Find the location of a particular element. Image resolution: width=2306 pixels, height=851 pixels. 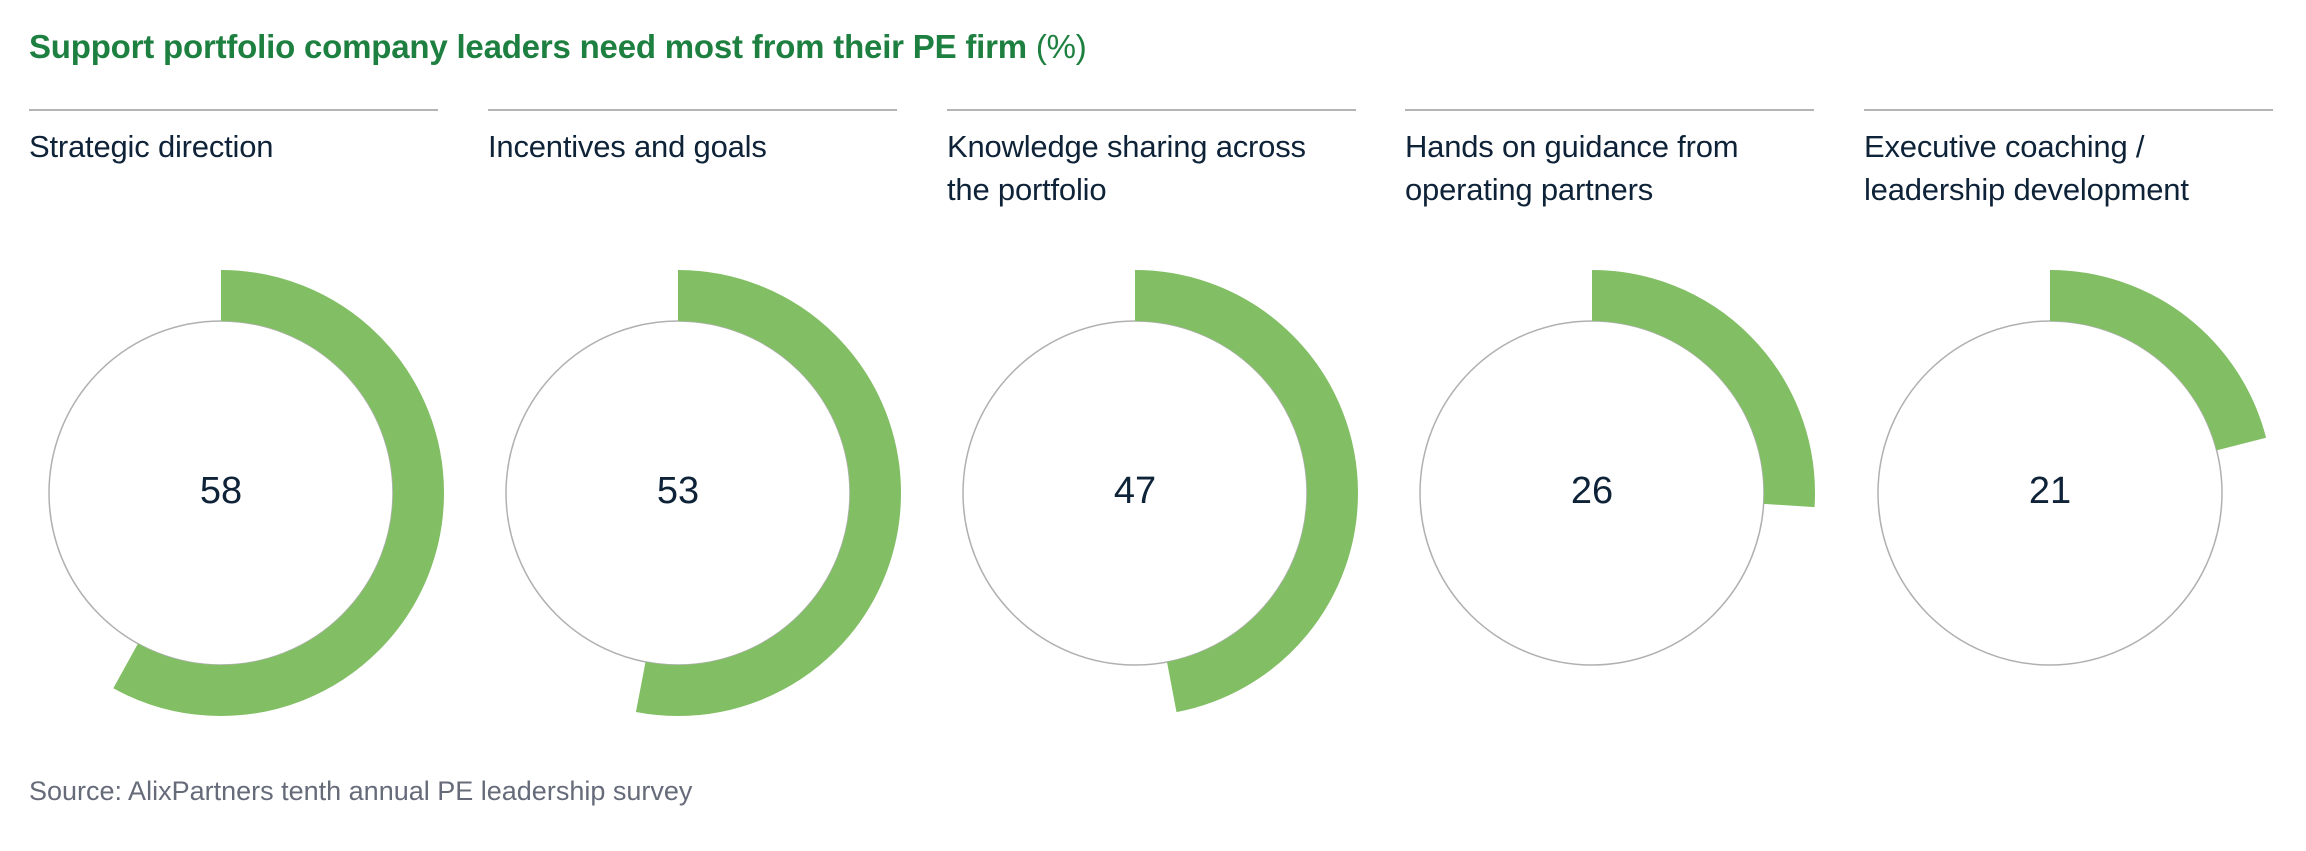

metric-label-line: Incentives and goals is located at coordinates (627, 146).